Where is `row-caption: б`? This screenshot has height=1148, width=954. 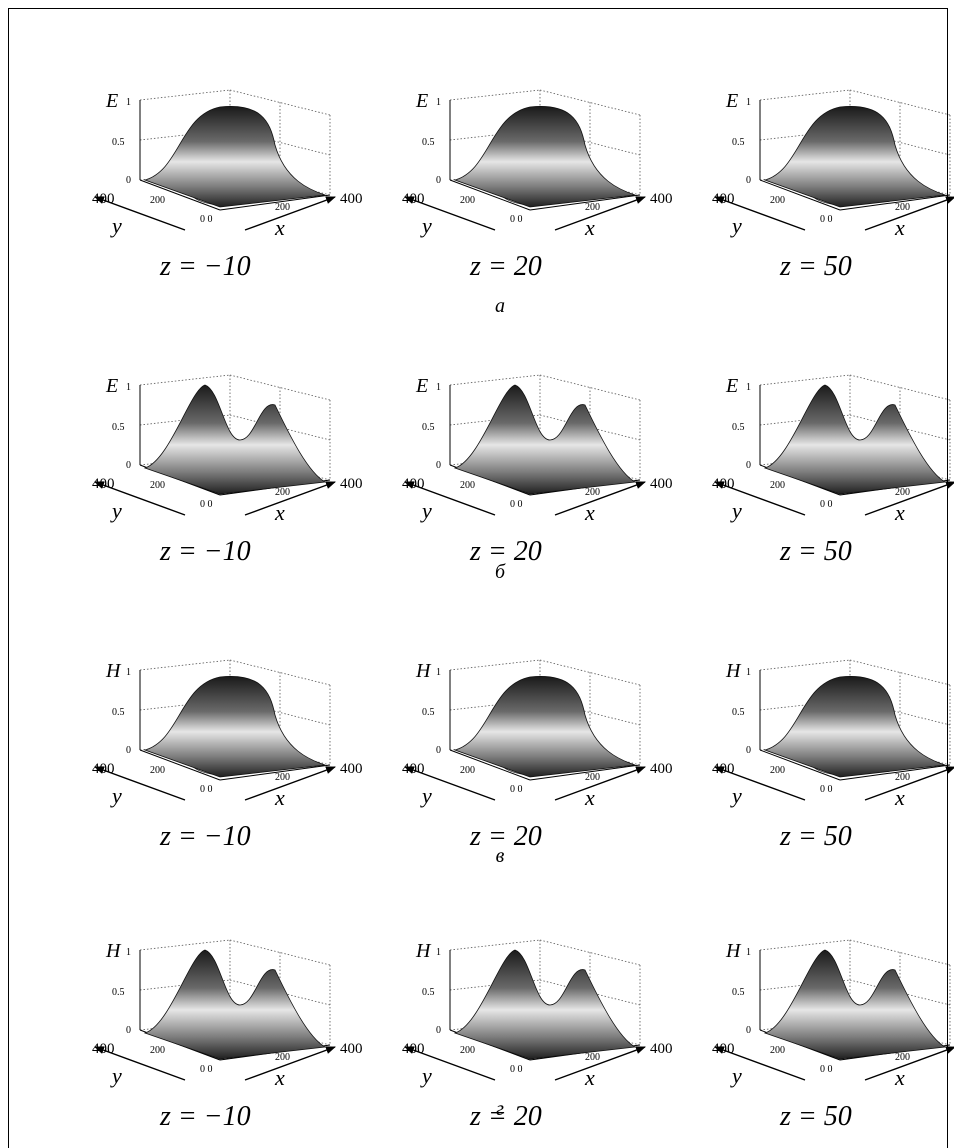 row-caption: б is located at coordinates (500, 572).